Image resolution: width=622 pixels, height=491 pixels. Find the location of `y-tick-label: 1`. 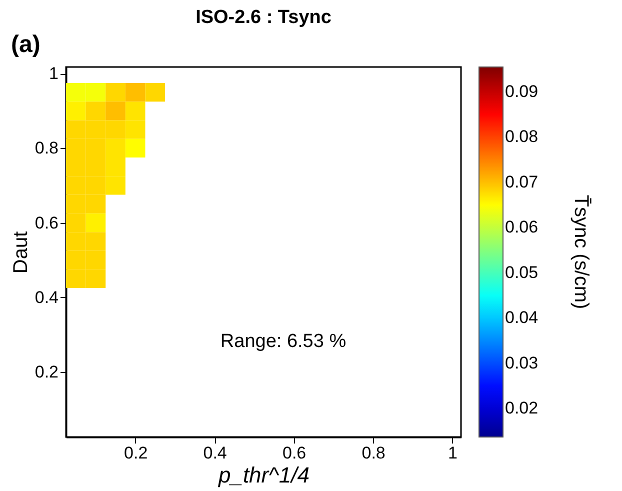

y-tick-label: 1 is located at coordinates (53, 74).